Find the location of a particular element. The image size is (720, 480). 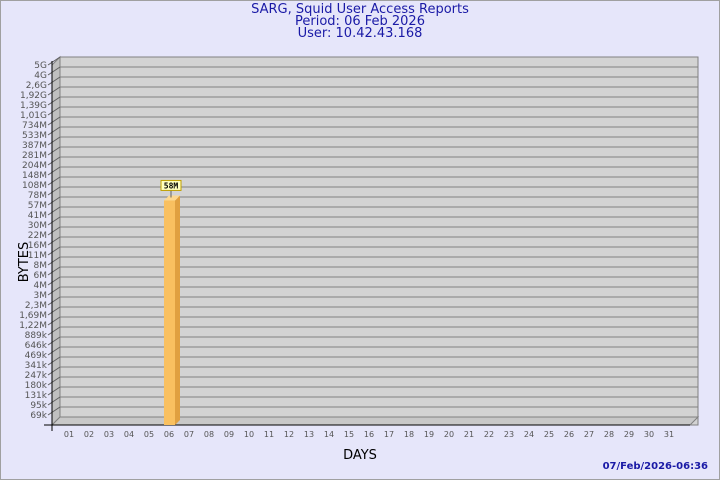

x-tick-label: 07 is located at coordinates (189, 434).